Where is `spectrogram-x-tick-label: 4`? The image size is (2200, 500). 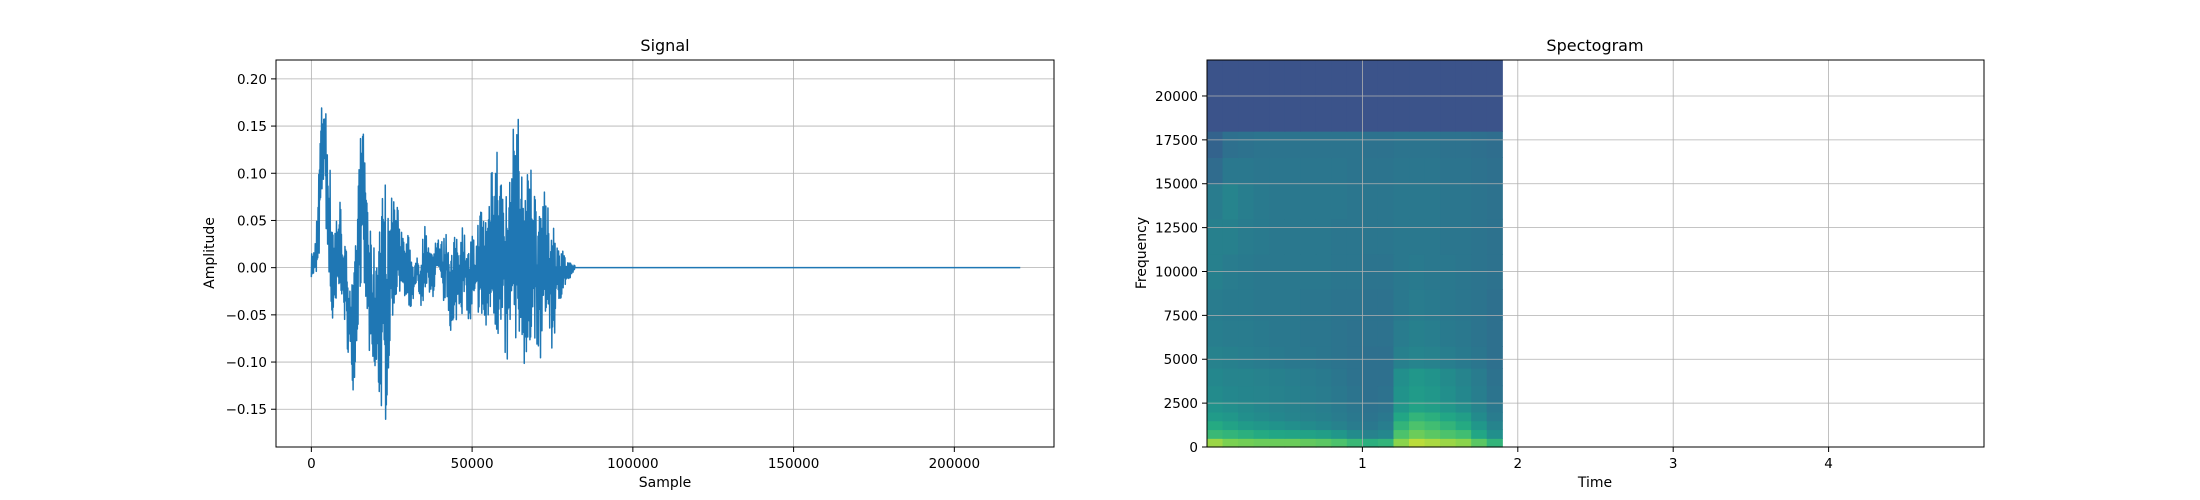 spectrogram-x-tick-label: 4 is located at coordinates (1828, 464).